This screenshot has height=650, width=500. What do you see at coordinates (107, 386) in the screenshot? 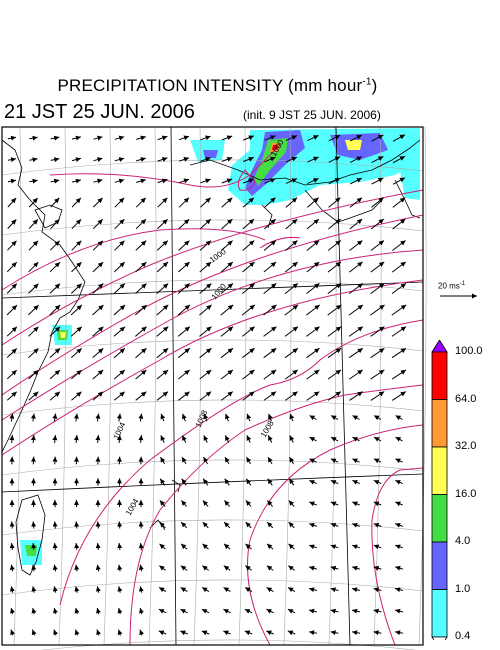
I see `grid-meridian` at bounding box center [107, 386].